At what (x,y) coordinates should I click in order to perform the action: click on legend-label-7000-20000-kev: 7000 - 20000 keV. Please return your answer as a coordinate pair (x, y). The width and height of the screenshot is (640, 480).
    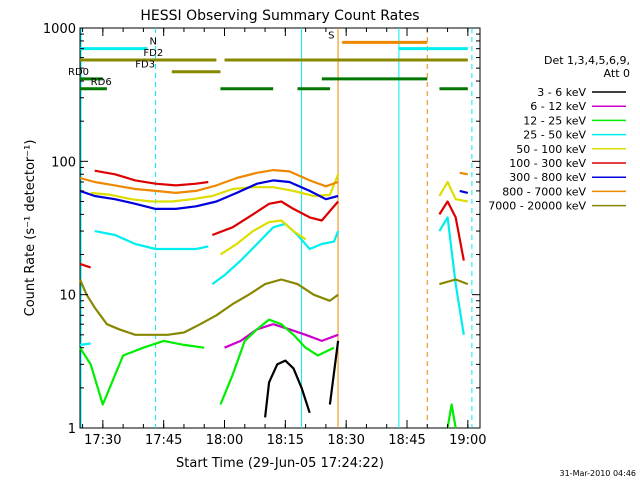
    Looking at the image, I should click on (537, 206).